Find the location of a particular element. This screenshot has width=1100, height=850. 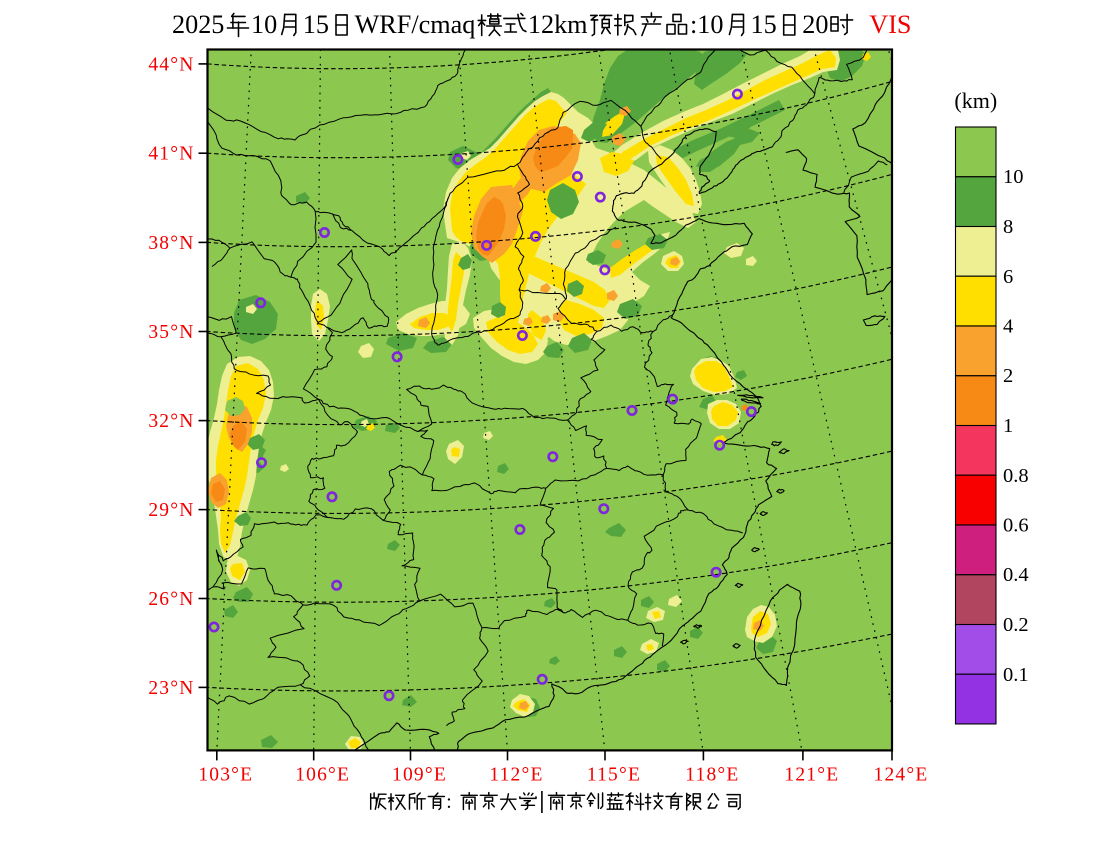

svg-text: 0.8 is located at coordinates (1016, 476).